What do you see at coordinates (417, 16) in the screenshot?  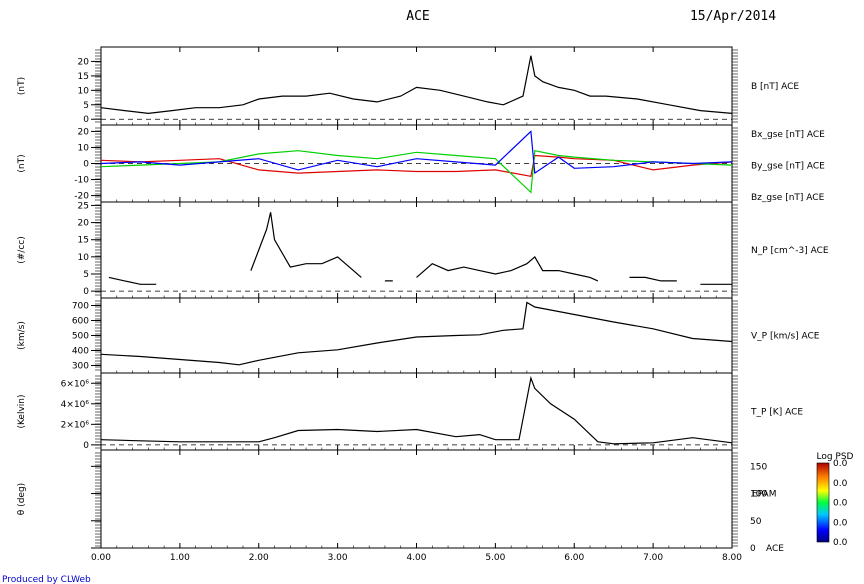 I see `chart-title: ACE` at bounding box center [417, 16].